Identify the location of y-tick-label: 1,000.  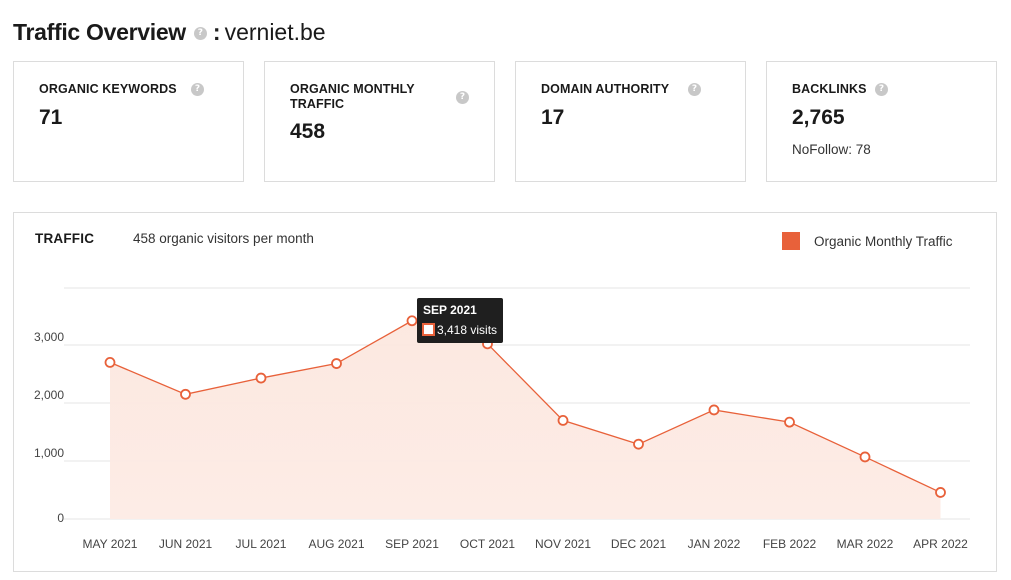
(49, 453).